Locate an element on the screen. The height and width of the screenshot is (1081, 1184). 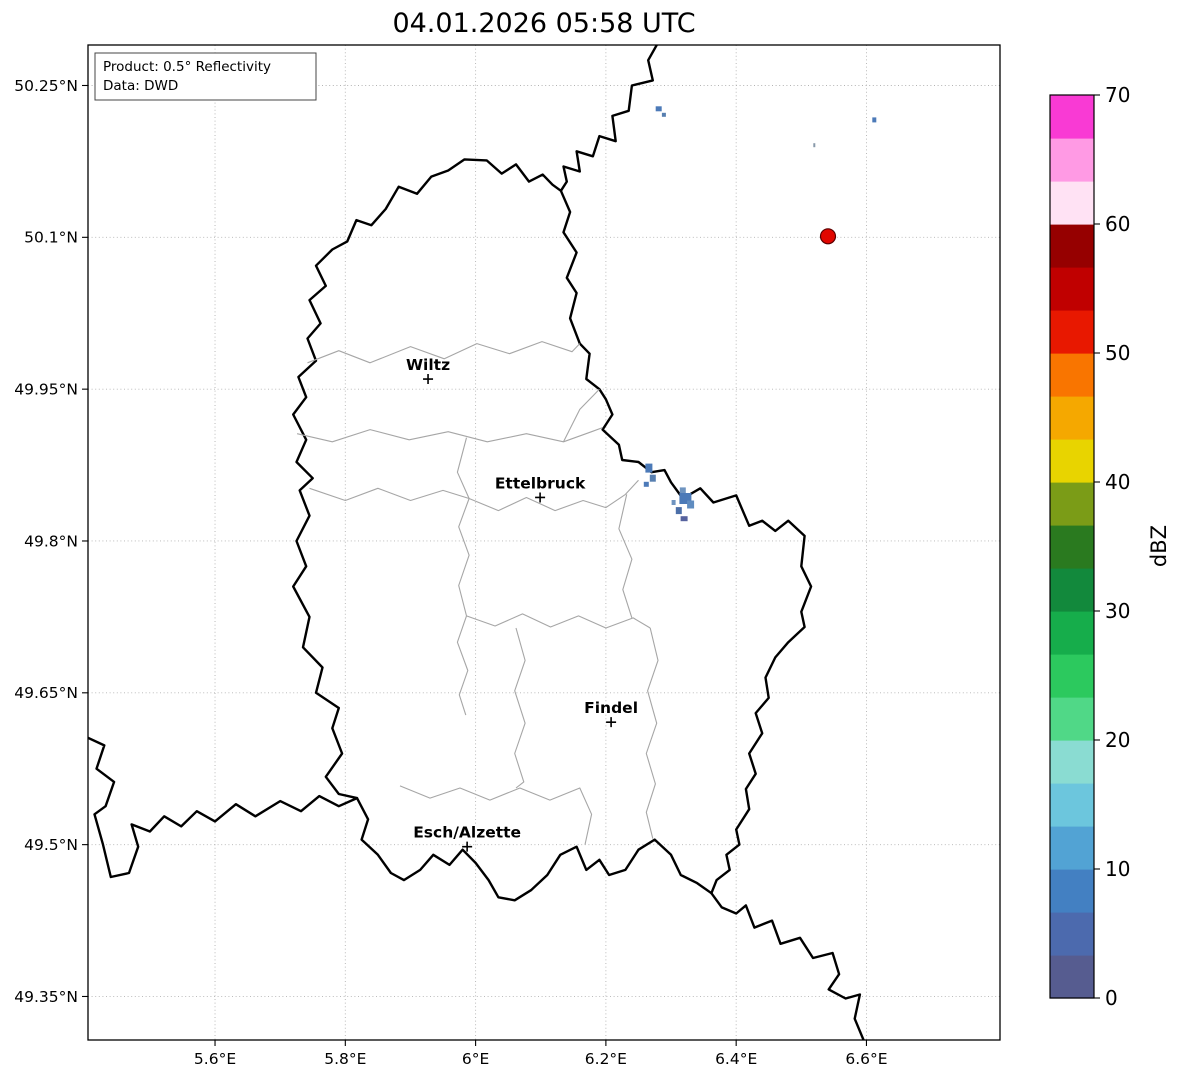
y-tick-label: 49.35°N is located at coordinates (46, 997).